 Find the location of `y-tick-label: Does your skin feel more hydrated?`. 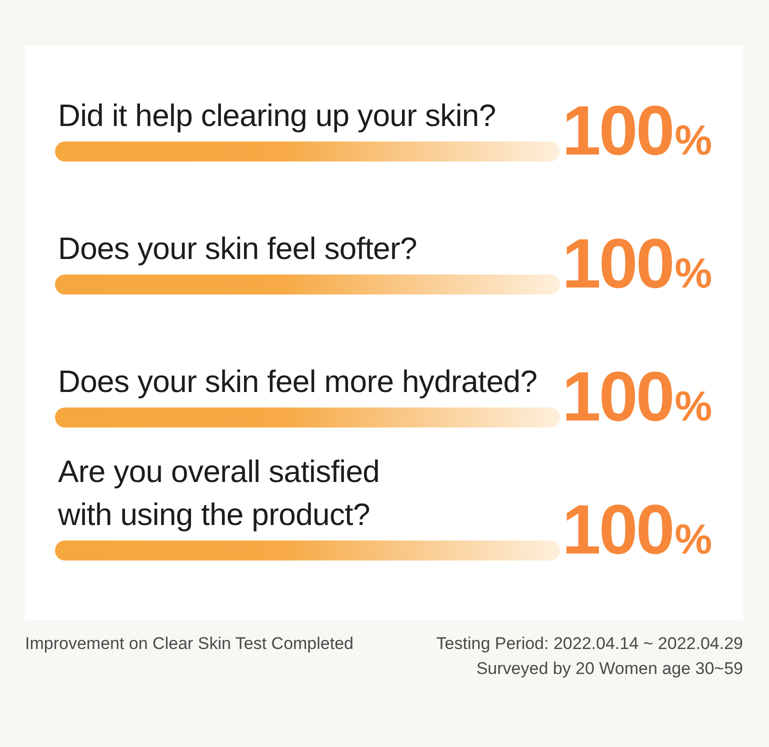

y-tick-label: Does your skin feel more hydrated? is located at coordinates (298, 381).